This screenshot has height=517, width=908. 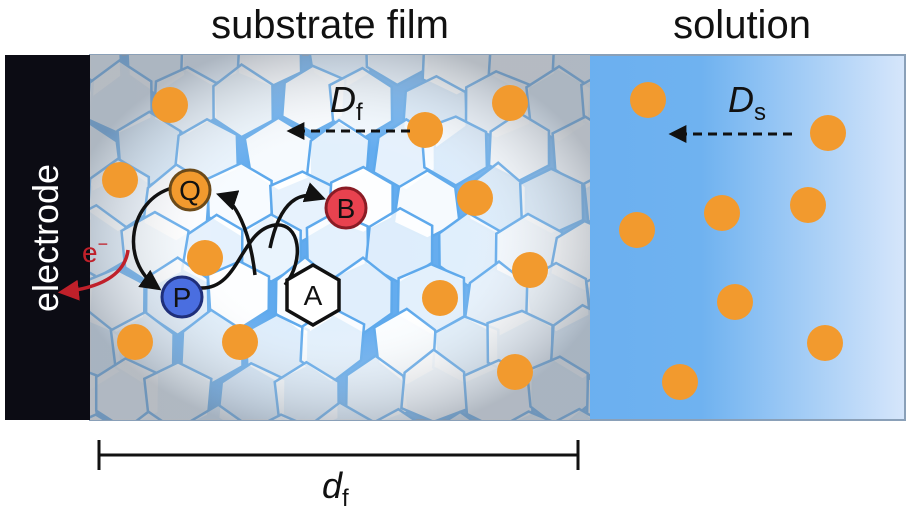 I want to click on film-diffusion-label: Df, so click(x=346, y=102).